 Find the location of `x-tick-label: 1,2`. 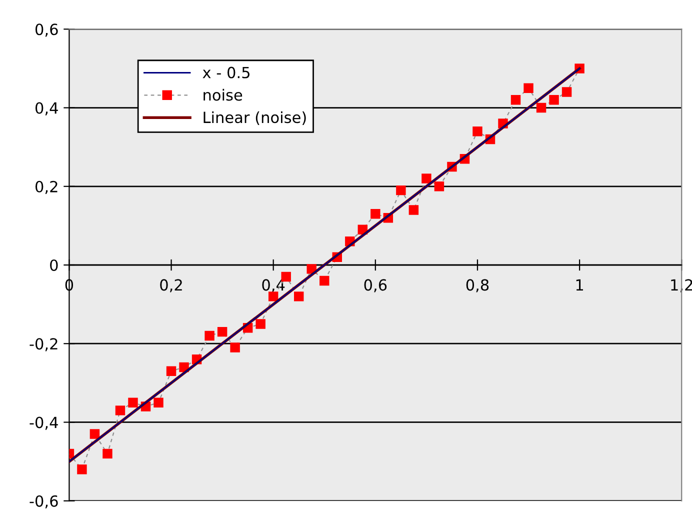

x-tick-label: 1,2 is located at coordinates (681, 285).